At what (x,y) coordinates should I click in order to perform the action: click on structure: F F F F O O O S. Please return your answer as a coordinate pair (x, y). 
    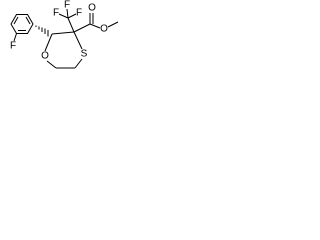
    Looking at the image, I should click on (64, 34).